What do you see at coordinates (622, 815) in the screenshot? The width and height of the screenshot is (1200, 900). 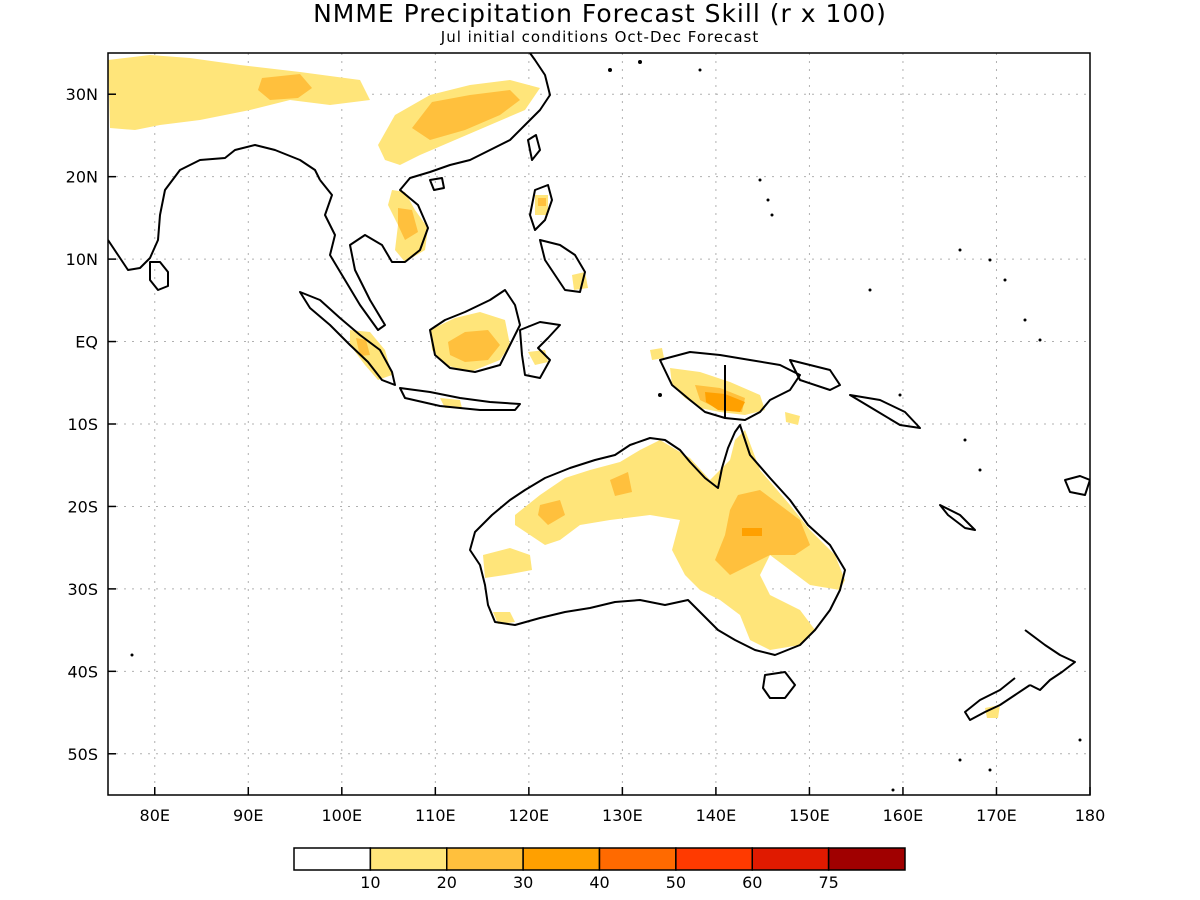 I see `lon-tick-label: 130E` at bounding box center [622, 815].